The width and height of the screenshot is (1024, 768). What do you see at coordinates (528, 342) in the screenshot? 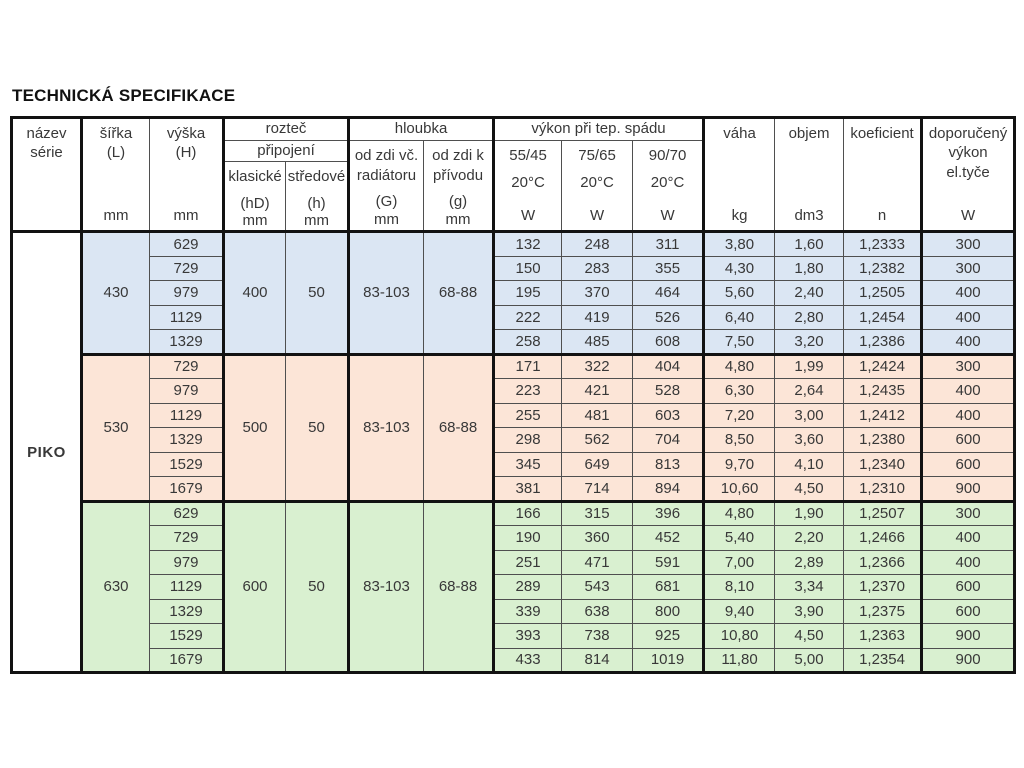
I see `vykon-55-45-cell: 258` at bounding box center [528, 342].